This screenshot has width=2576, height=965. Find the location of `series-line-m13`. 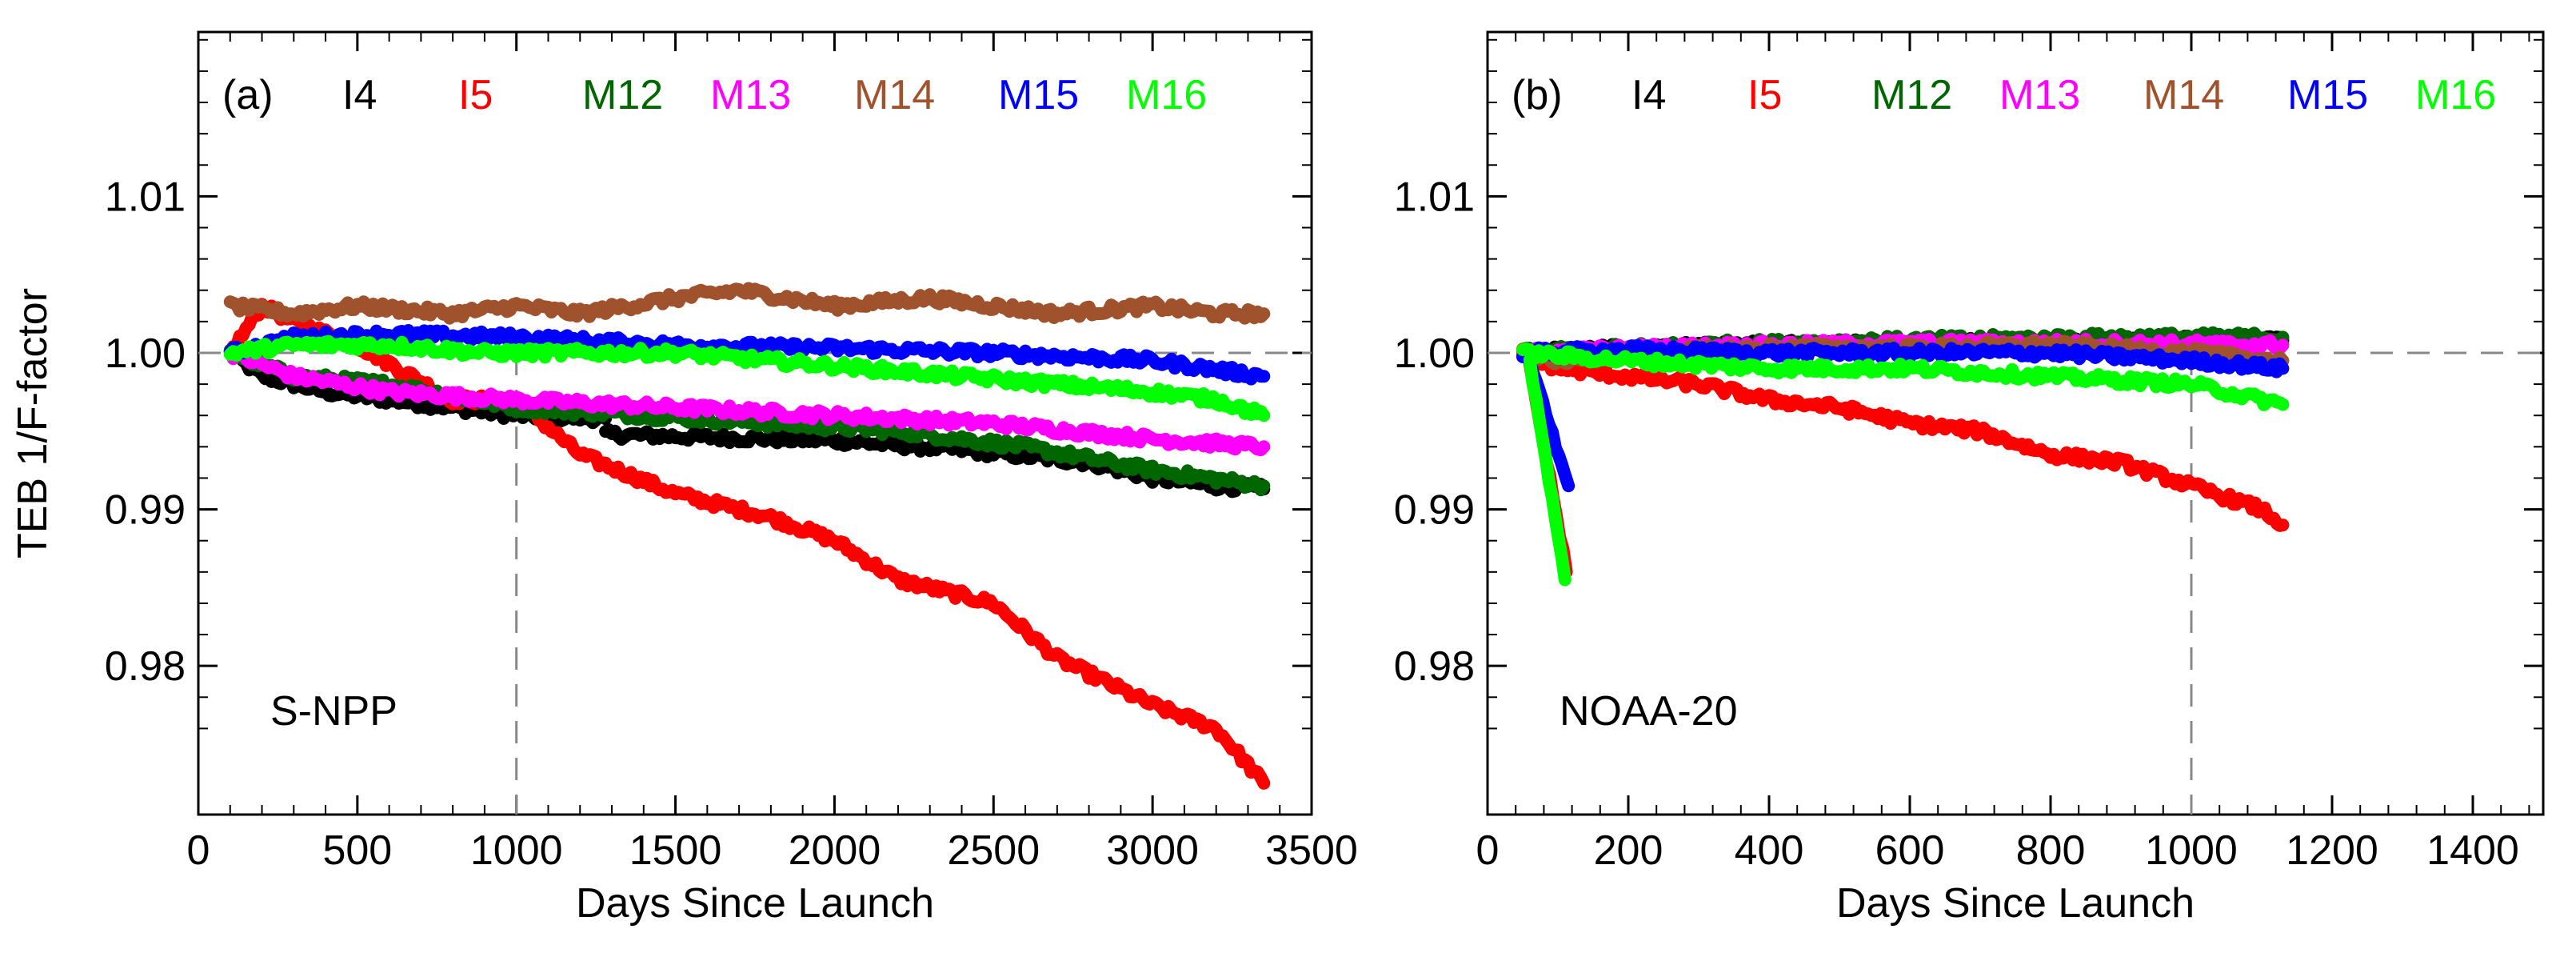

series-line-m13 is located at coordinates (747, 401).